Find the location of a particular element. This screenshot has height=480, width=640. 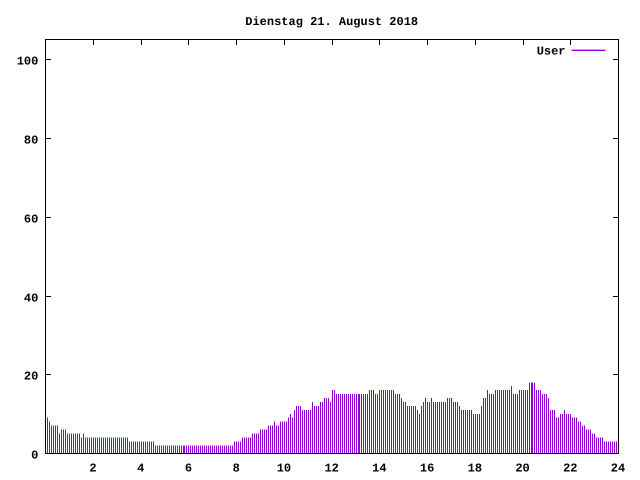

svg-text: 60 is located at coordinates (31, 219).